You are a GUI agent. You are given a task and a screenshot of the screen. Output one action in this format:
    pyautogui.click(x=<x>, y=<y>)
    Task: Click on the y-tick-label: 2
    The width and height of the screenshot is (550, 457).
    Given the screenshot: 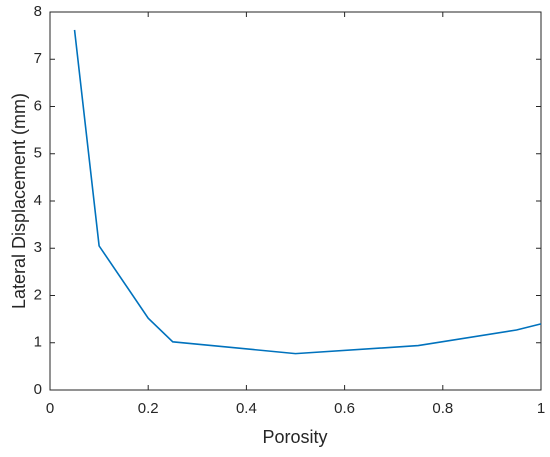 What is the action you would take?
    pyautogui.click(x=38, y=294)
    